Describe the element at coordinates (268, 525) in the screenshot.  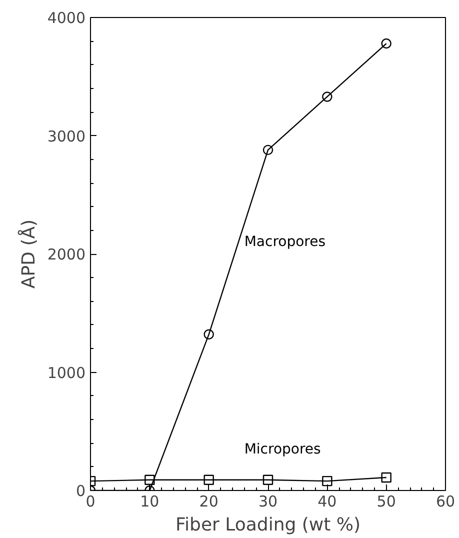
I see `x-axis-title: Fiber Loading (wt %)` at that location.